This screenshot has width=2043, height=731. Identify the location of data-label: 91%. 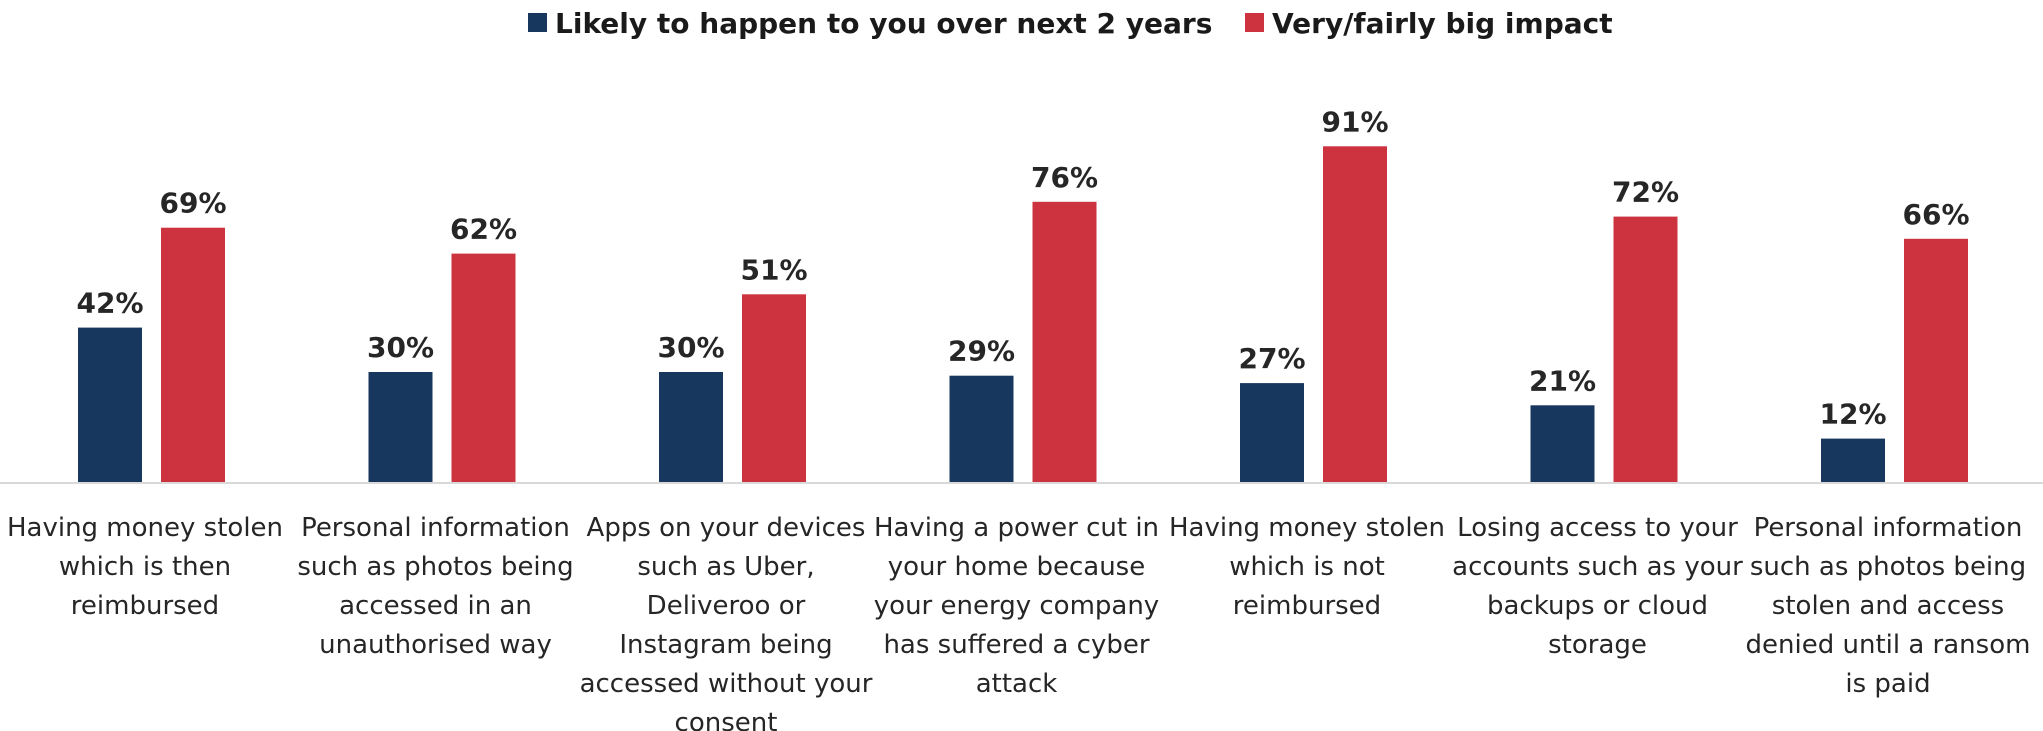
(1354, 121).